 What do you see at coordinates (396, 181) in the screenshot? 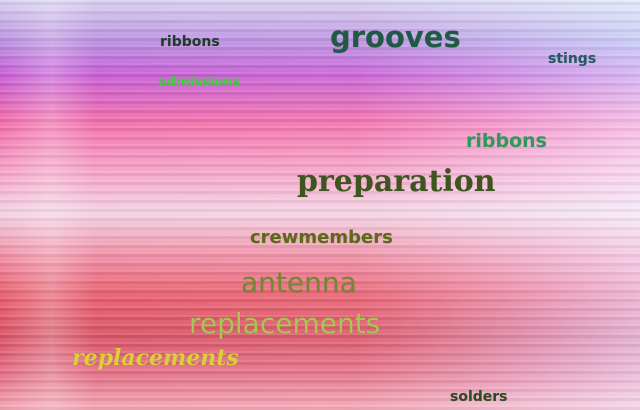
I see `word-preparation: preparation` at bounding box center [396, 181].